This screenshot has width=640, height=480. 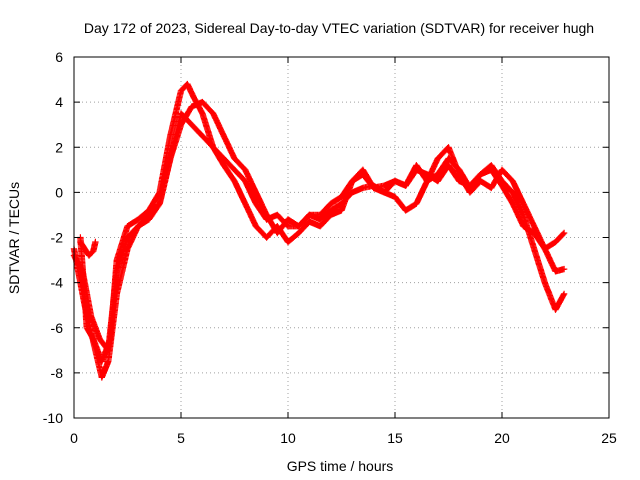 What do you see at coordinates (57, 373) in the screenshot?
I see `y-tick-label: -8` at bounding box center [57, 373].